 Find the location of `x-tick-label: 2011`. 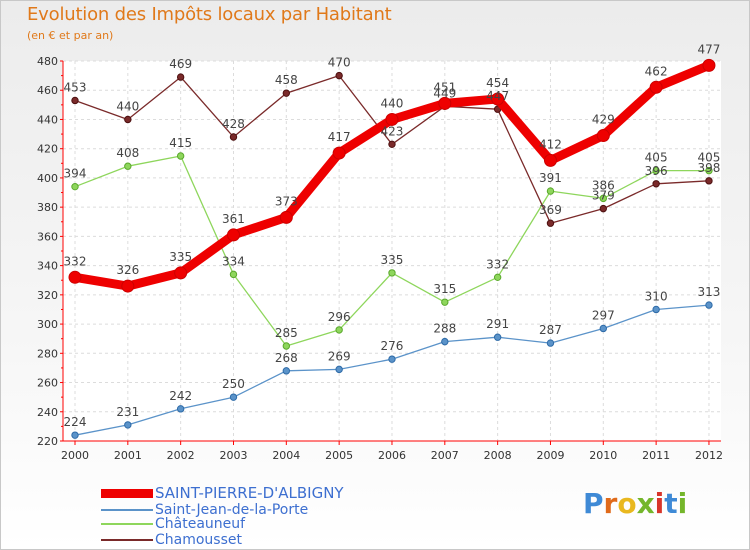

x-tick-label: 2011 is located at coordinates (656, 455).